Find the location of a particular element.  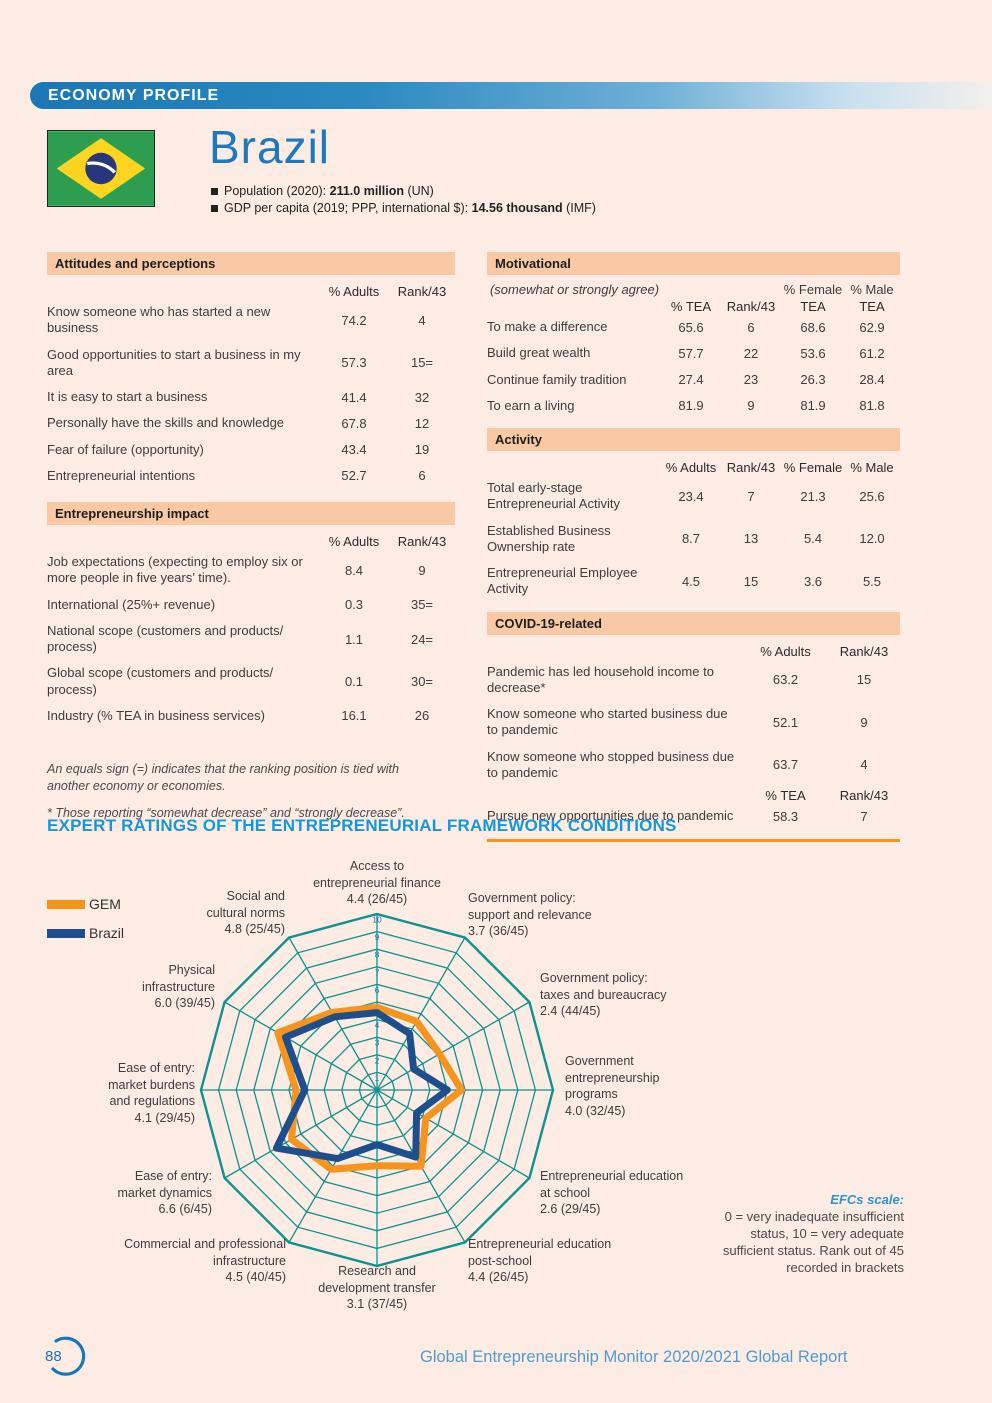

col-header: TEA is located at coordinates (872, 306).